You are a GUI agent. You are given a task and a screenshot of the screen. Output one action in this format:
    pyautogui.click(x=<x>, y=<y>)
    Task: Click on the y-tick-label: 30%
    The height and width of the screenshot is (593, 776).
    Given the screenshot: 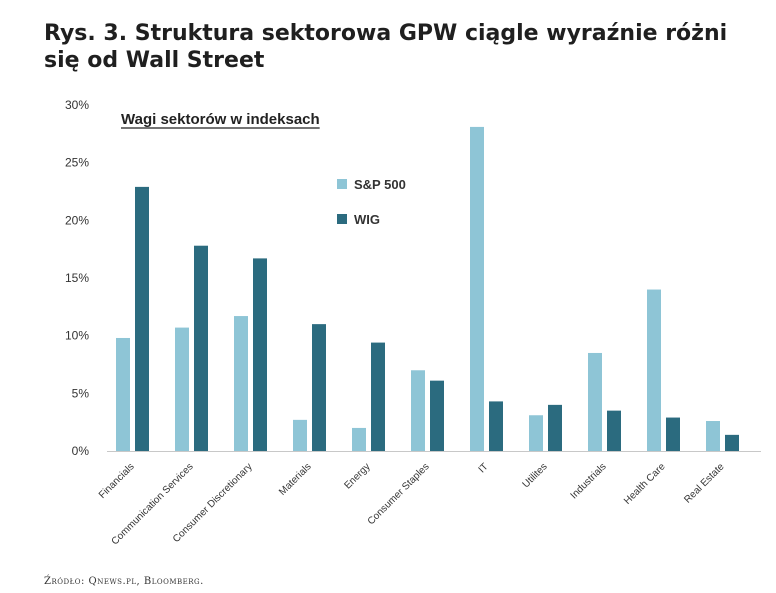 What is the action you would take?
    pyautogui.click(x=77, y=105)
    